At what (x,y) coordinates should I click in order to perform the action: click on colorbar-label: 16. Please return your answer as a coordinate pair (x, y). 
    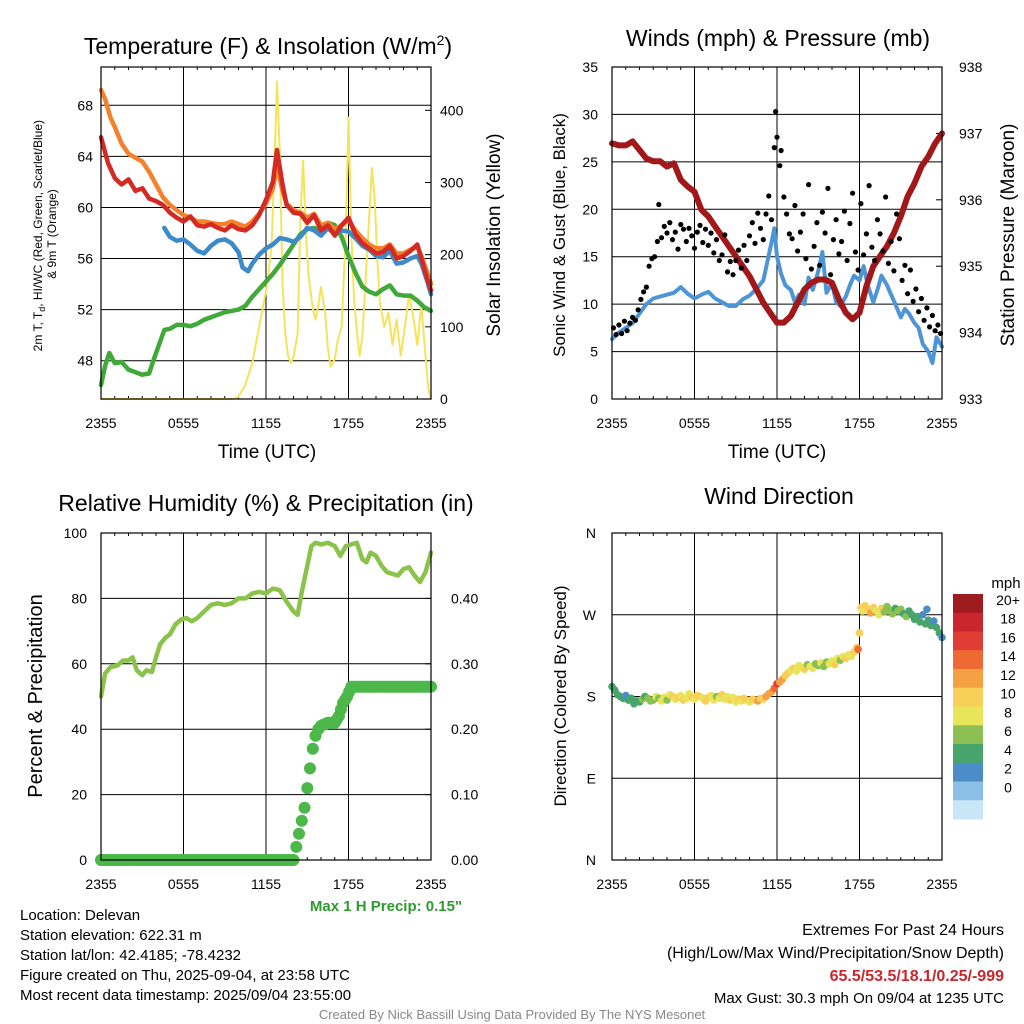
    Looking at the image, I should click on (1008, 637).